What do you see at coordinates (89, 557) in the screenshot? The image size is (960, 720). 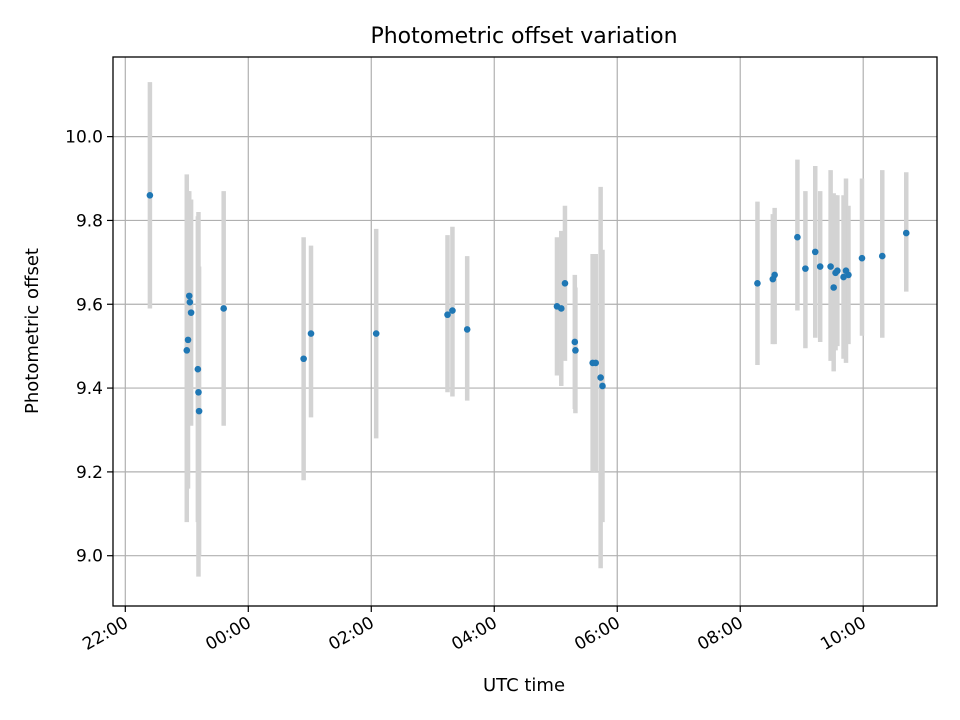 I see `y-tick-label: 9.0` at bounding box center [89, 557].